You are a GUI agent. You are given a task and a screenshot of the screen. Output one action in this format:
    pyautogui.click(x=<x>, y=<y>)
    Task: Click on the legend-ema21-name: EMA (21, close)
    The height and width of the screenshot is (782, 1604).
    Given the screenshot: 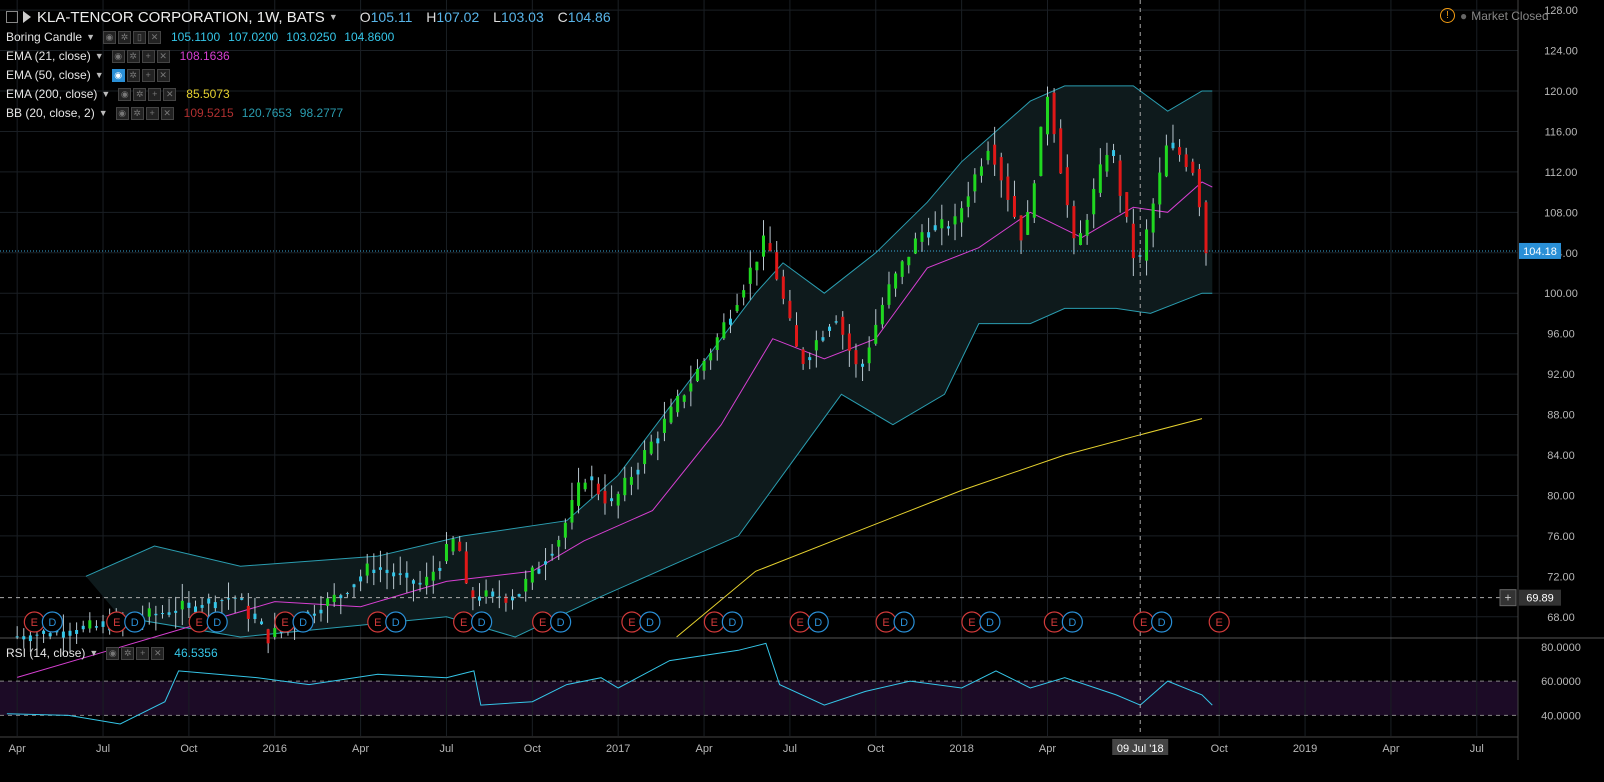 What is the action you would take?
    pyautogui.click(x=48, y=56)
    